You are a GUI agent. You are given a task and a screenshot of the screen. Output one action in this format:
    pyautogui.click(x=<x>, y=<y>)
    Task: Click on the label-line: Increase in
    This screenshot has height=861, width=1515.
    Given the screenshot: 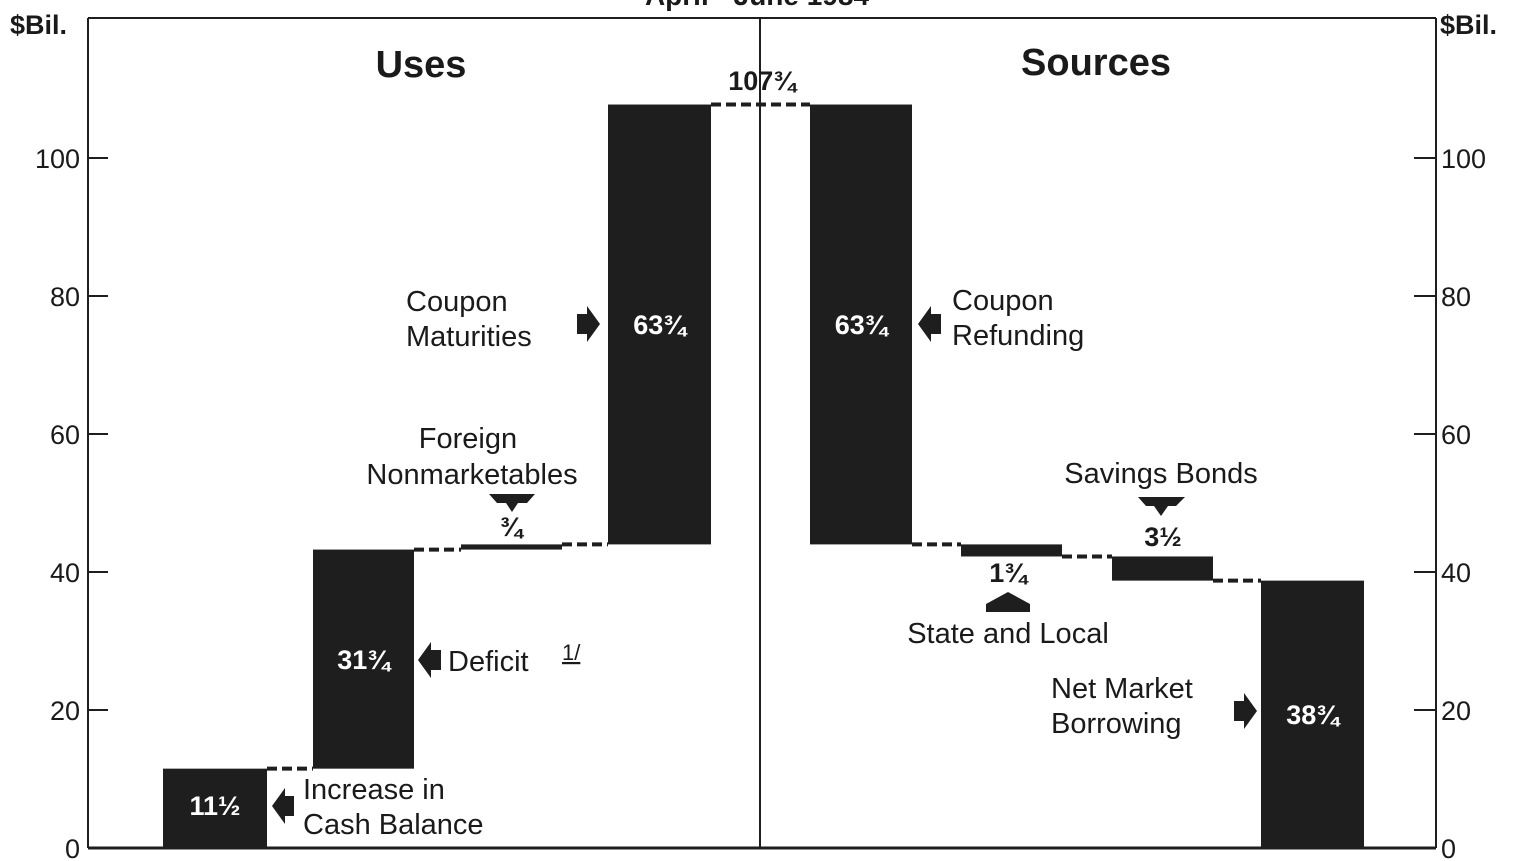 What is the action you would take?
    pyautogui.click(x=374, y=790)
    